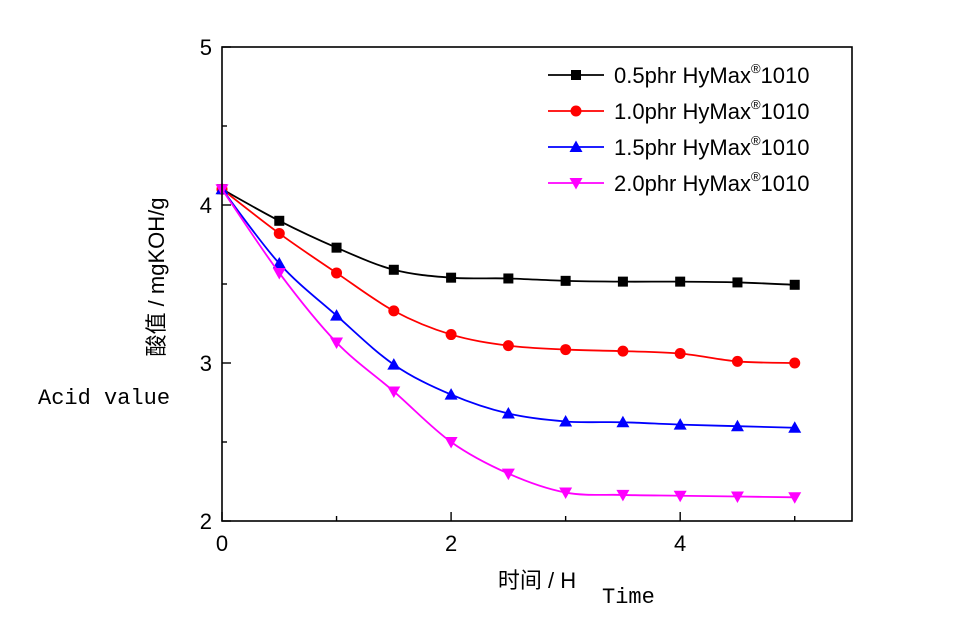  I want to click on x-axis-title: 时间 / H, so click(537, 580).